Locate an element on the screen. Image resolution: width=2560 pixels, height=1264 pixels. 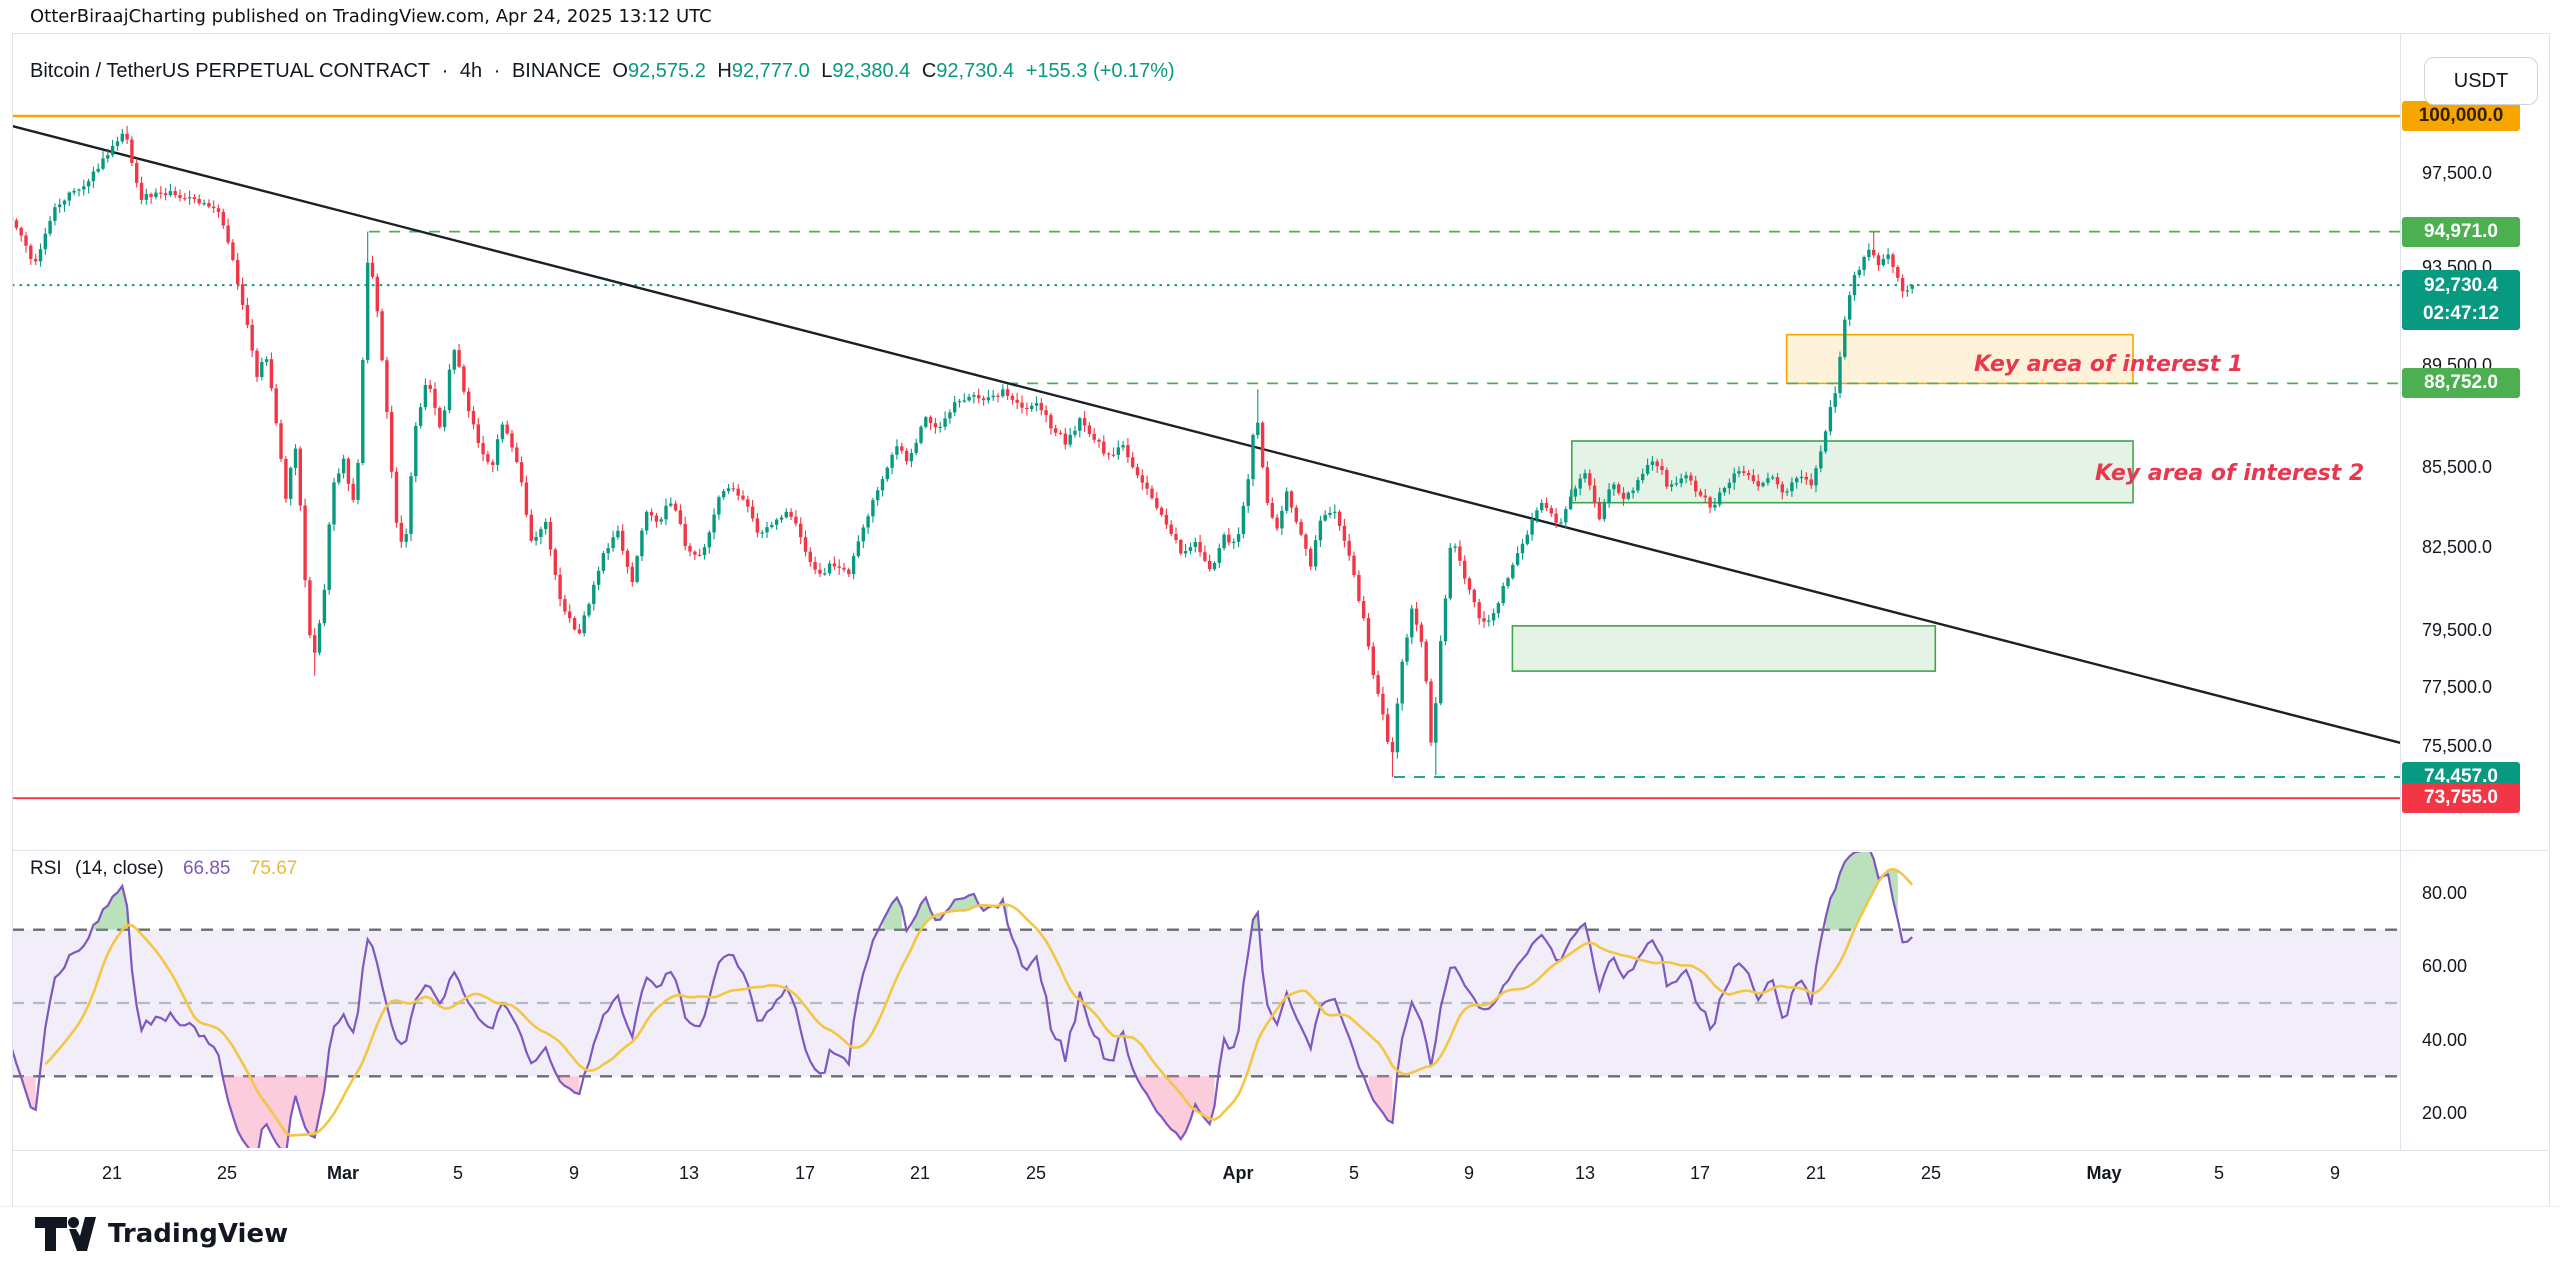
key-area-2-note: Key area of interest 2 is located at coordinates (2230, 473).